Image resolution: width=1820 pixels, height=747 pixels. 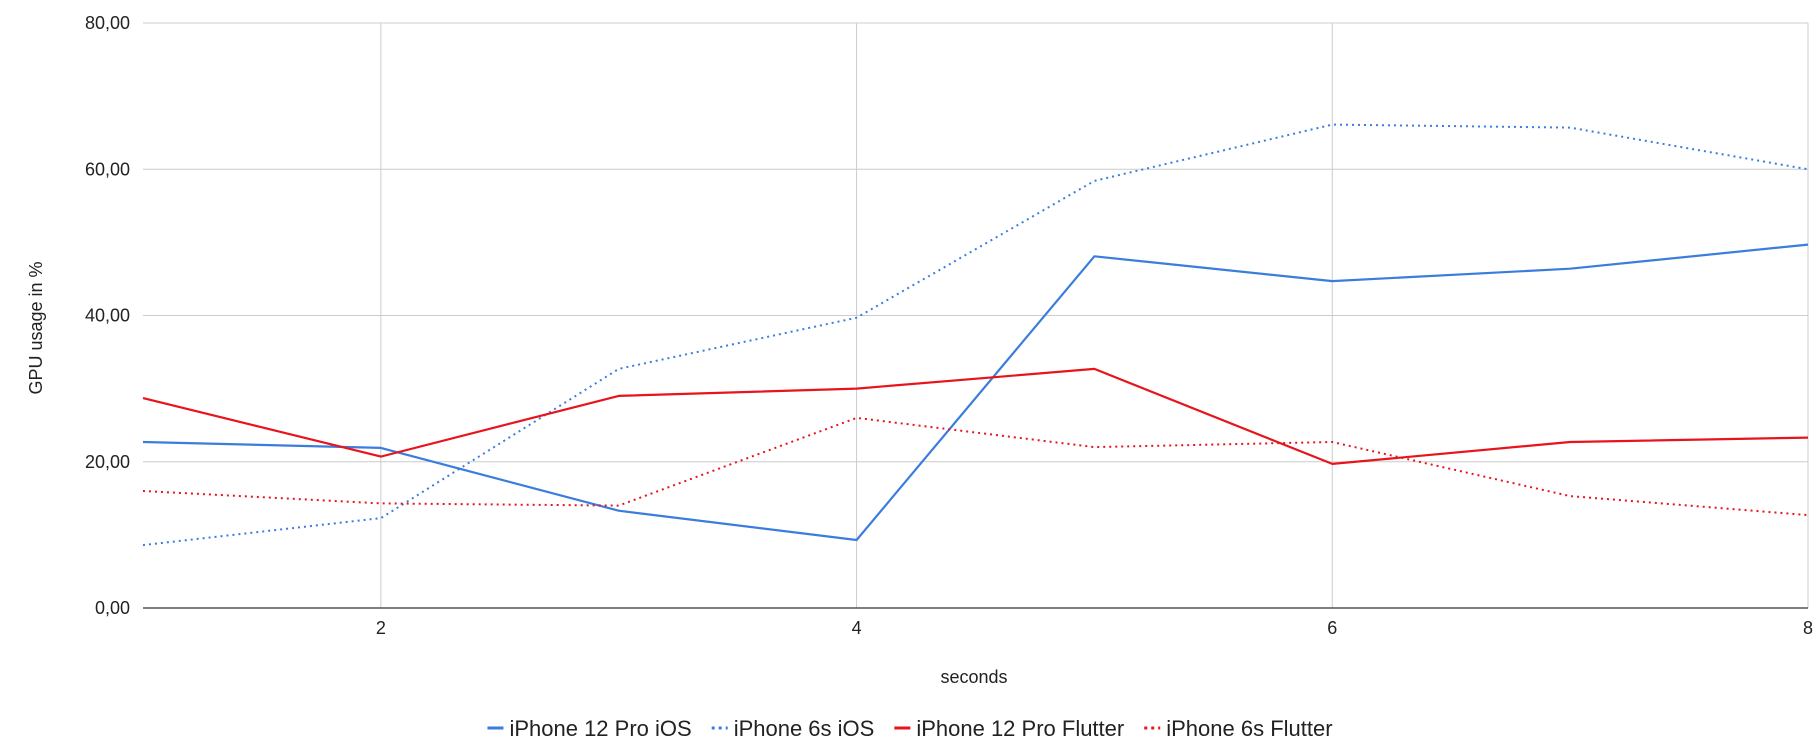 What do you see at coordinates (1020, 728) in the screenshot?
I see `legend-label: iPhone 12 Pro Flutter` at bounding box center [1020, 728].